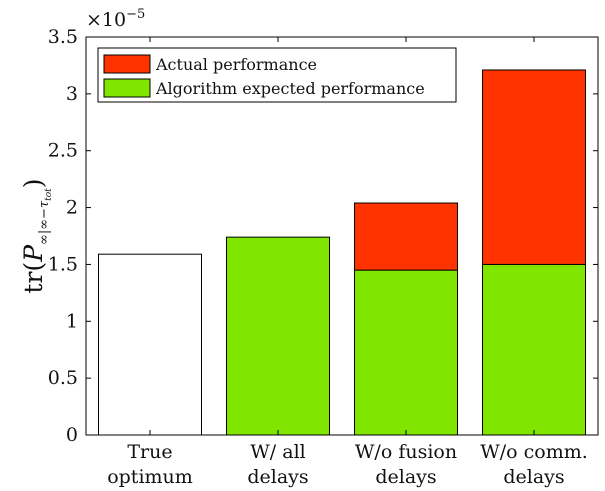  Describe the element at coordinates (236, 64) in the screenshot. I see `legend-label: Actual performance` at that location.